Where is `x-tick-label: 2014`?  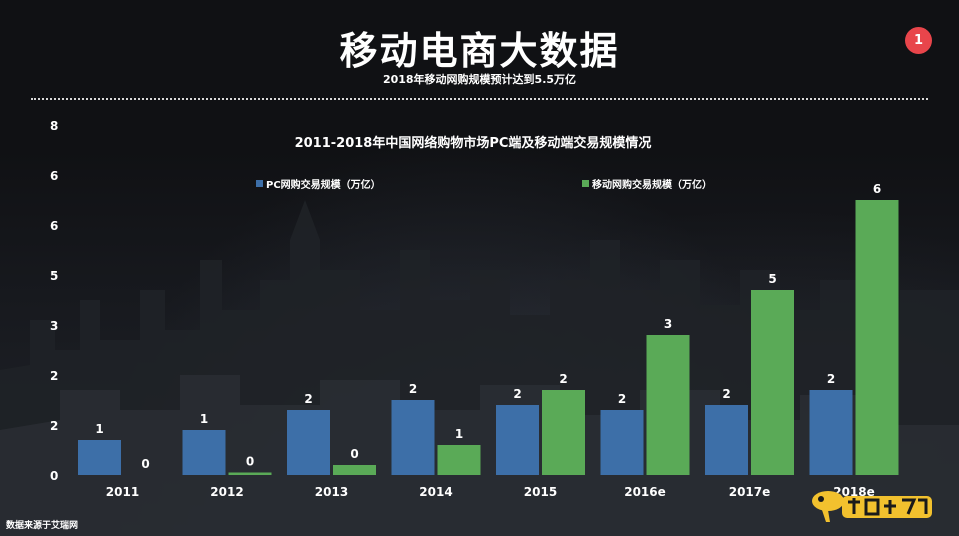 x-tick-label: 2014 is located at coordinates (435, 492).